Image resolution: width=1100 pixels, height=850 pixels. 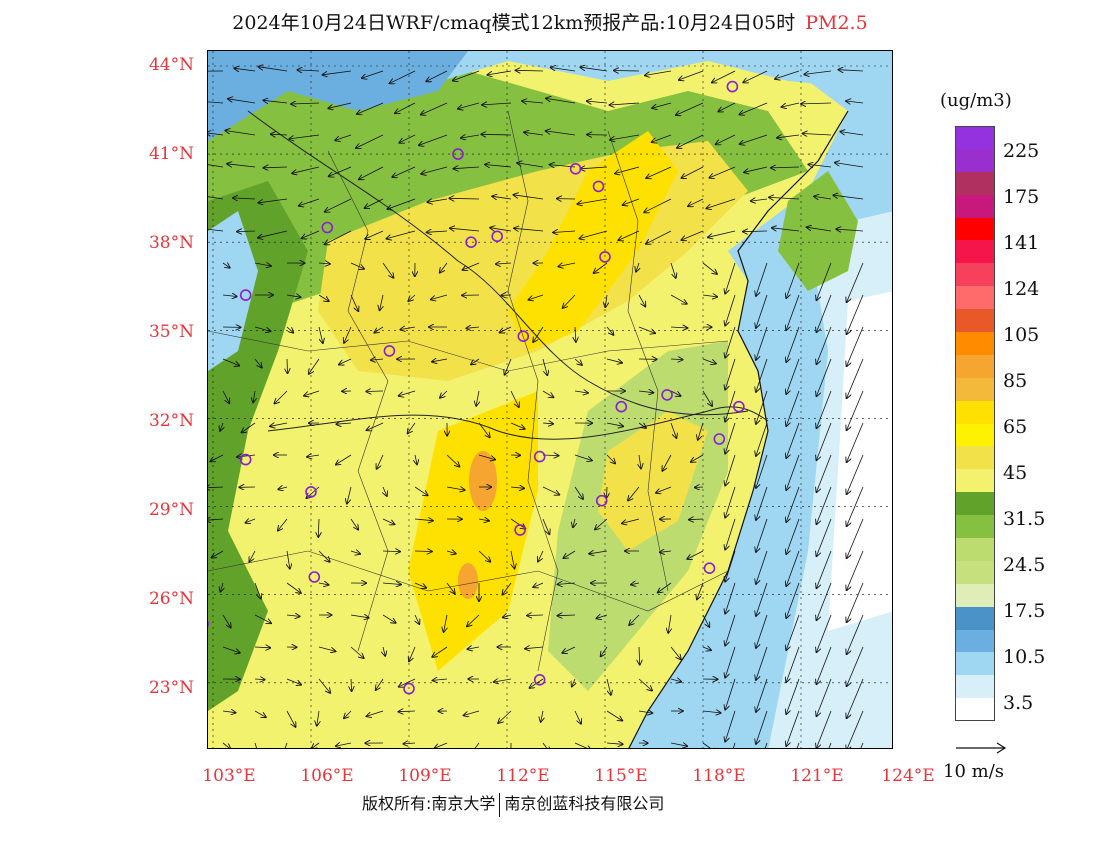 What do you see at coordinates (1015, 473) in the screenshot?
I see `legend-label: 45` at bounding box center [1015, 473].